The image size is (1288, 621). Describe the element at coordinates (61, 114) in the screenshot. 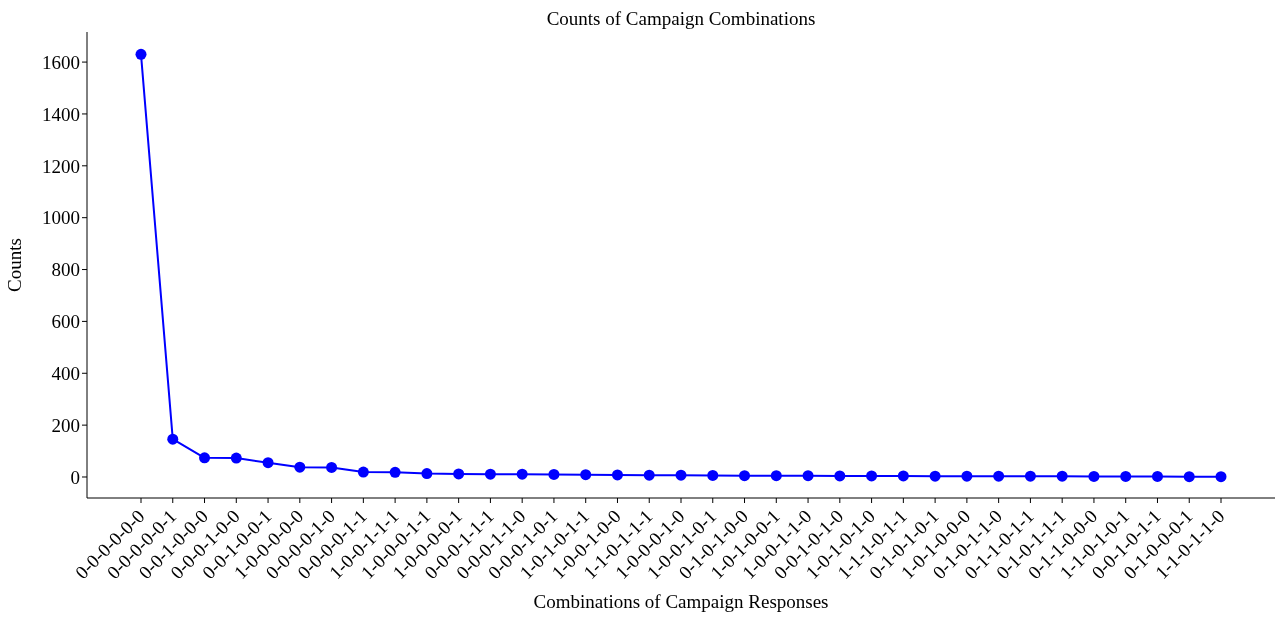

I see `y-tick-label: 1400` at that location.